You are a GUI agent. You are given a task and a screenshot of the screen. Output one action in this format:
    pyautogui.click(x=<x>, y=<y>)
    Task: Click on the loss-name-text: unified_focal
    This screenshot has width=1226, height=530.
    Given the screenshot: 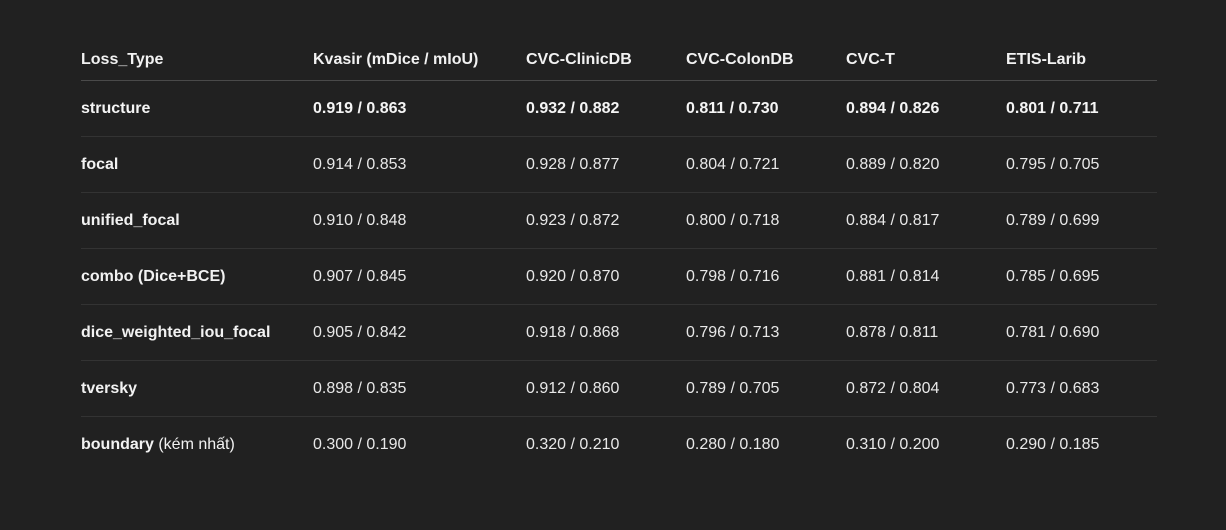 What is the action you would take?
    pyautogui.click(x=130, y=220)
    